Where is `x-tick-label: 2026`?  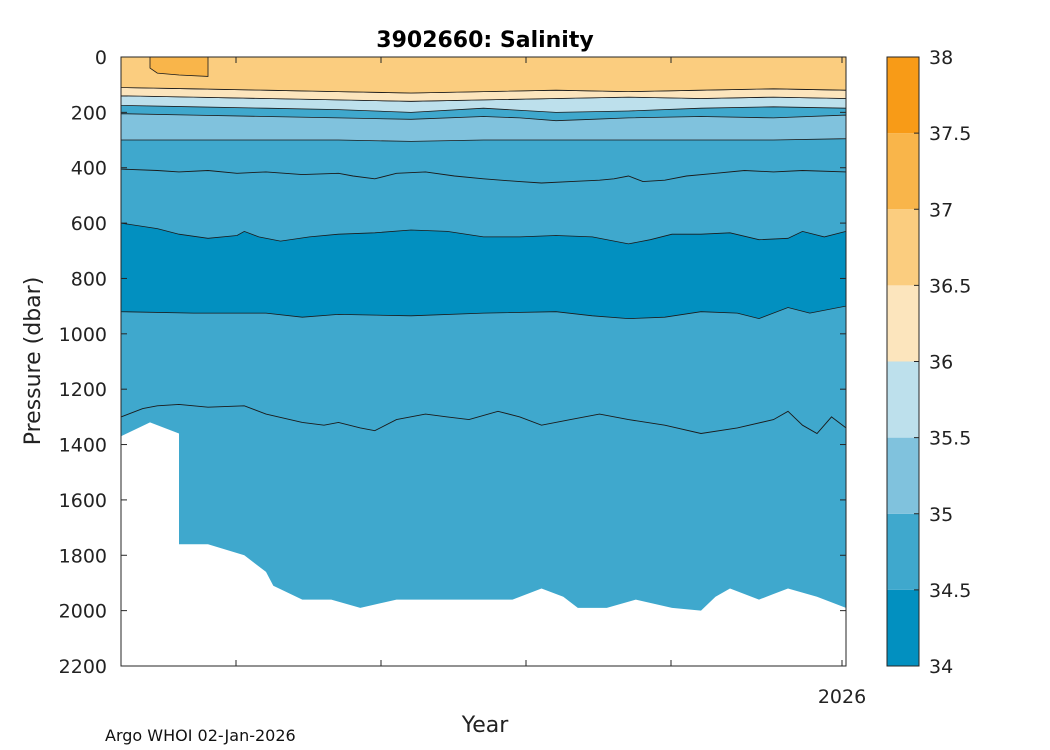
x-tick-label: 2026 is located at coordinates (842, 697).